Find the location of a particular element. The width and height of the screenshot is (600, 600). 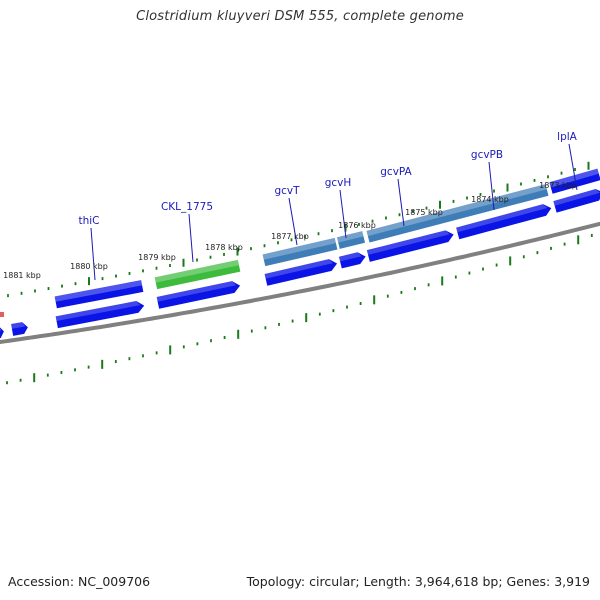

gene-label: gcvPA is located at coordinates (396, 172).